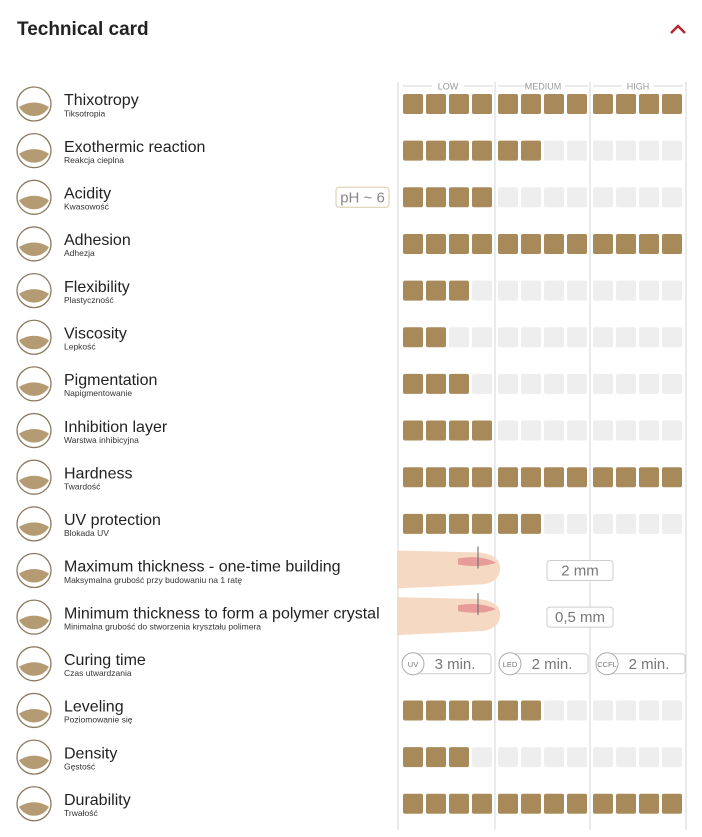 The width and height of the screenshot is (702, 837). What do you see at coordinates (89, 300) in the screenshot?
I see `row-subtitle: Plastyczność` at bounding box center [89, 300].